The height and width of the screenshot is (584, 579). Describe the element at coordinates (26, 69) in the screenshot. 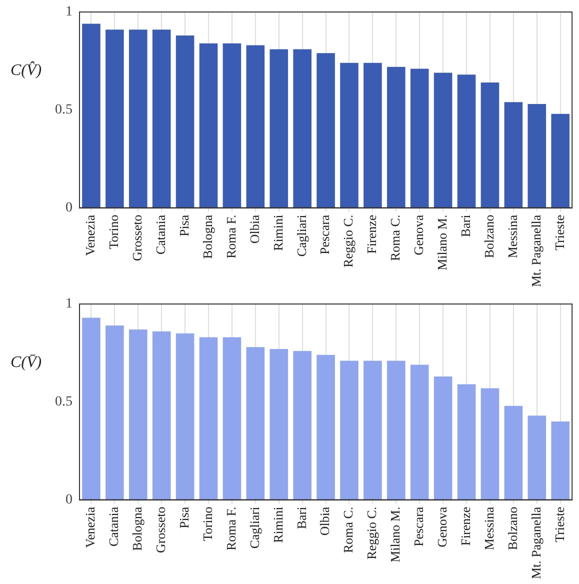

I see `y-axis-title: C(V̂)` at that location.